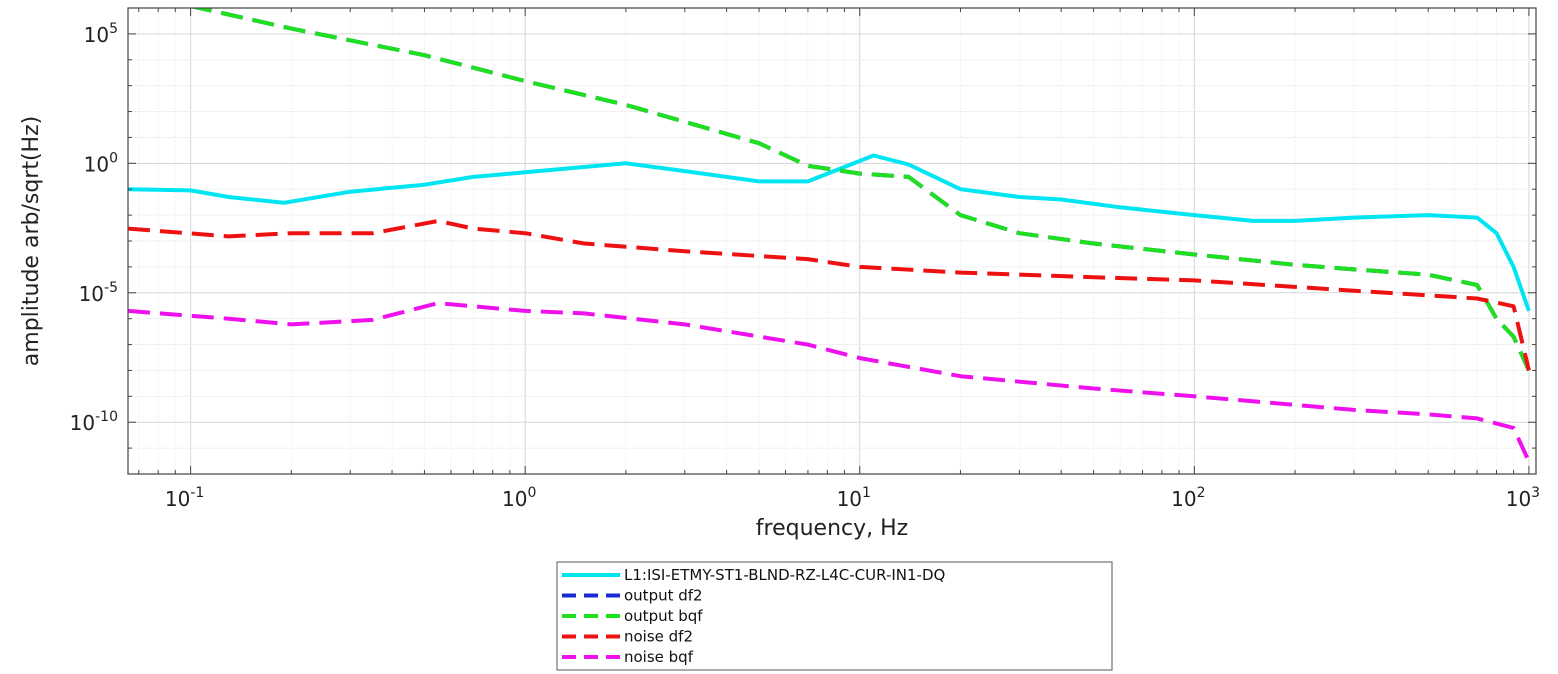 This screenshot has height=674, width=1558. Describe the element at coordinates (659, 657) in the screenshot. I see `legend-label: noise bqf` at that location.